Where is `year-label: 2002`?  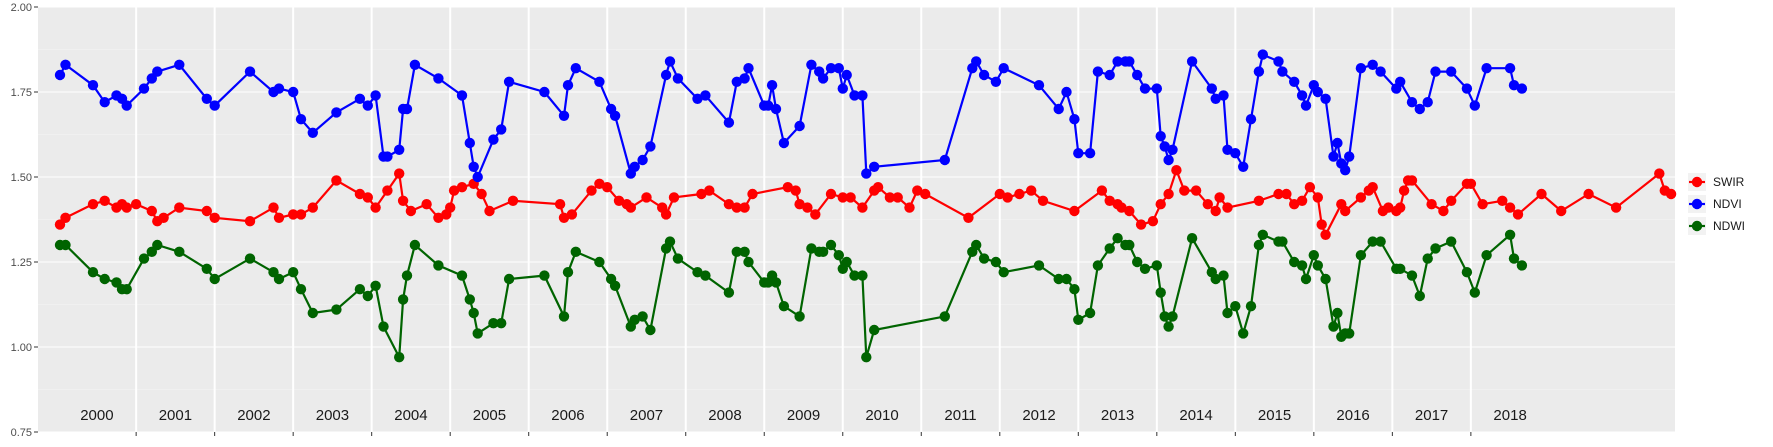 year-label: 2002 is located at coordinates (253, 415).